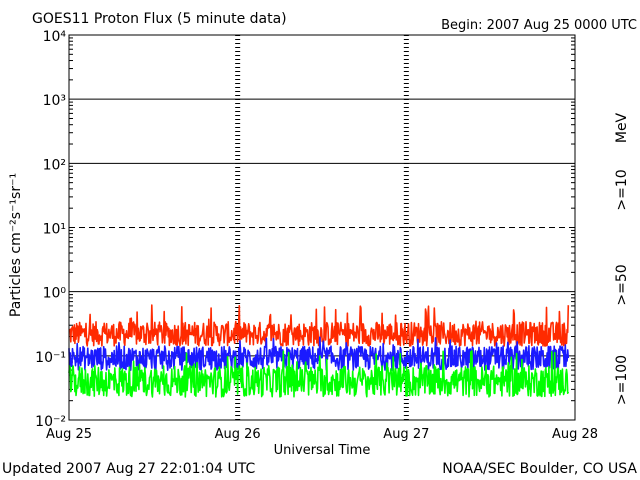 The image size is (640, 480). Describe the element at coordinates (54, 101) in the screenshot. I see `y-tick-label: 10³` at that location.